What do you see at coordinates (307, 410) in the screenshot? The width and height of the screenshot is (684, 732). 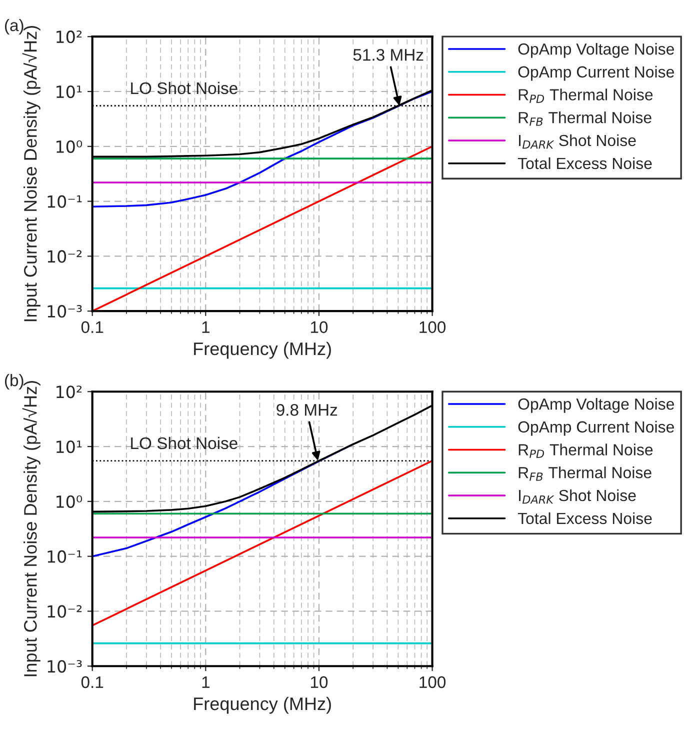 I see `annotation: 9.8 MHz` at bounding box center [307, 410].